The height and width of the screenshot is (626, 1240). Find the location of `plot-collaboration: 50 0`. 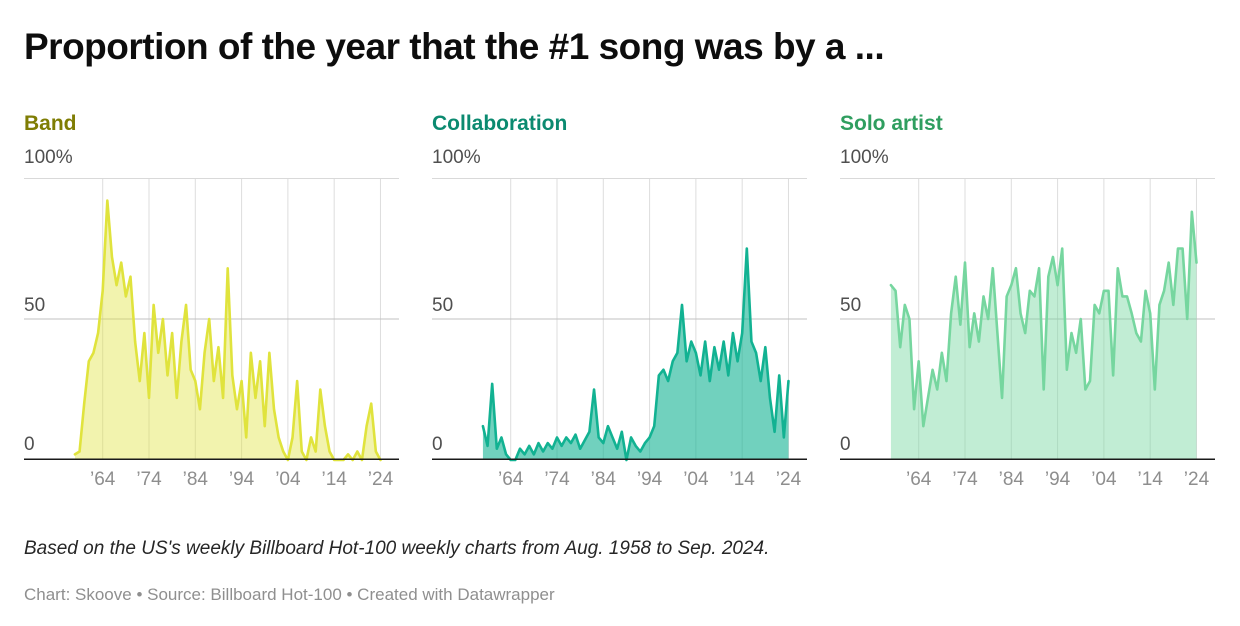

plot-collaboration: 50 0 is located at coordinates (619, 320).